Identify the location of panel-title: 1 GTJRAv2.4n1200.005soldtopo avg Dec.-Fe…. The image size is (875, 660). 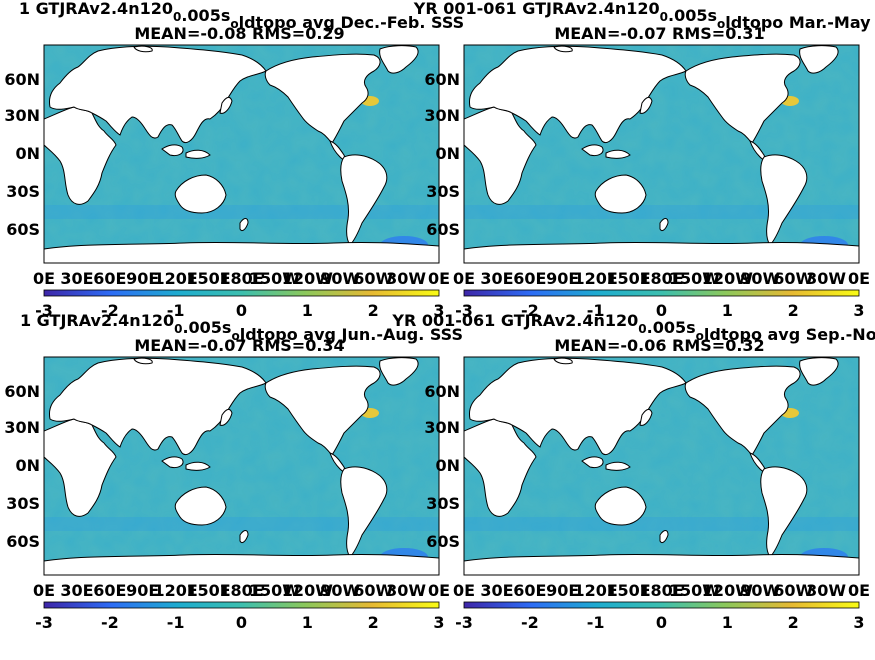
(241, 16).